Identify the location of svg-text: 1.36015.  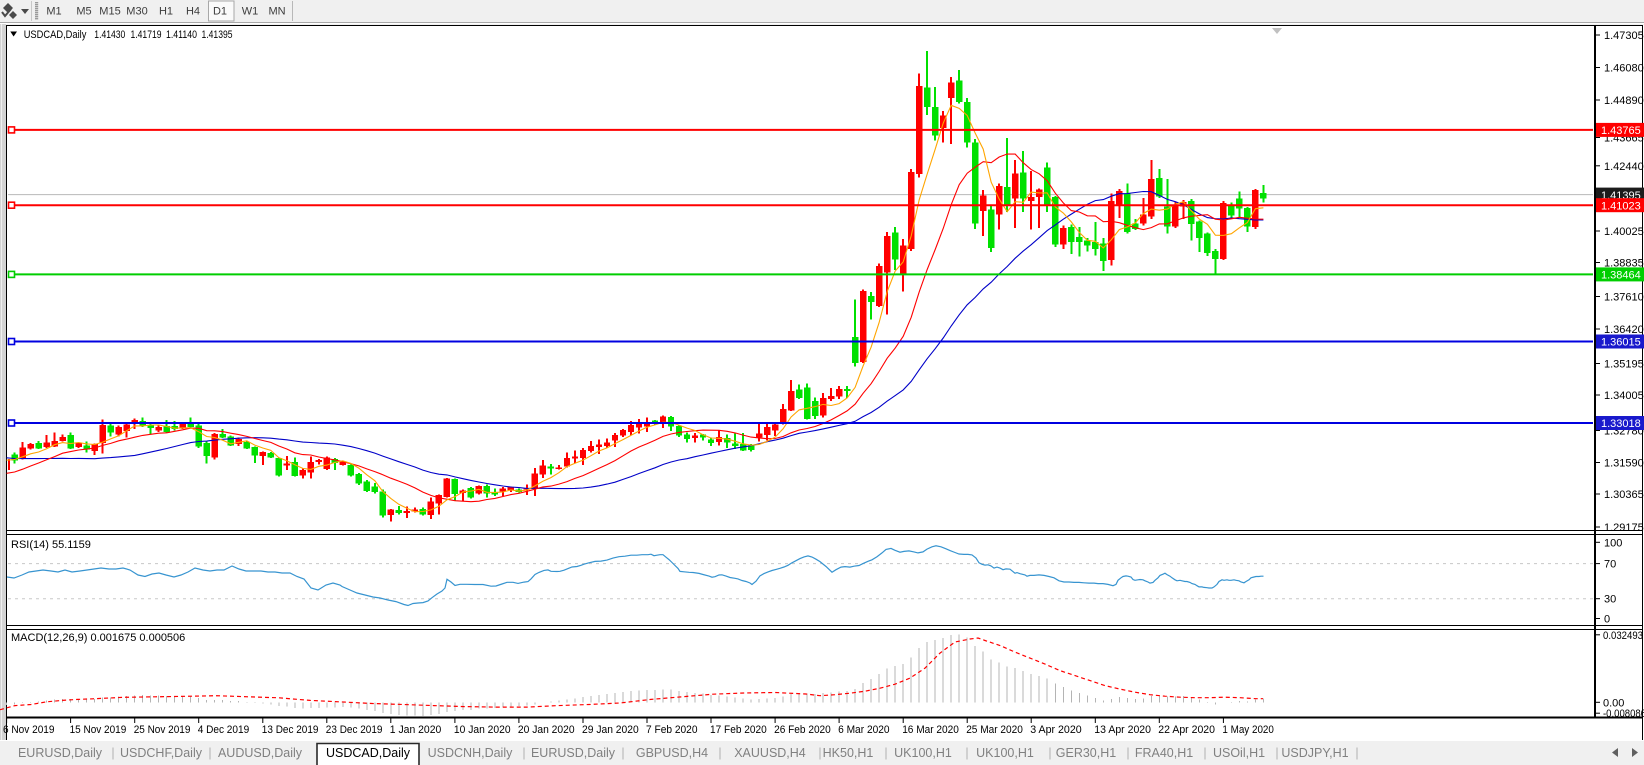
(1621, 343).